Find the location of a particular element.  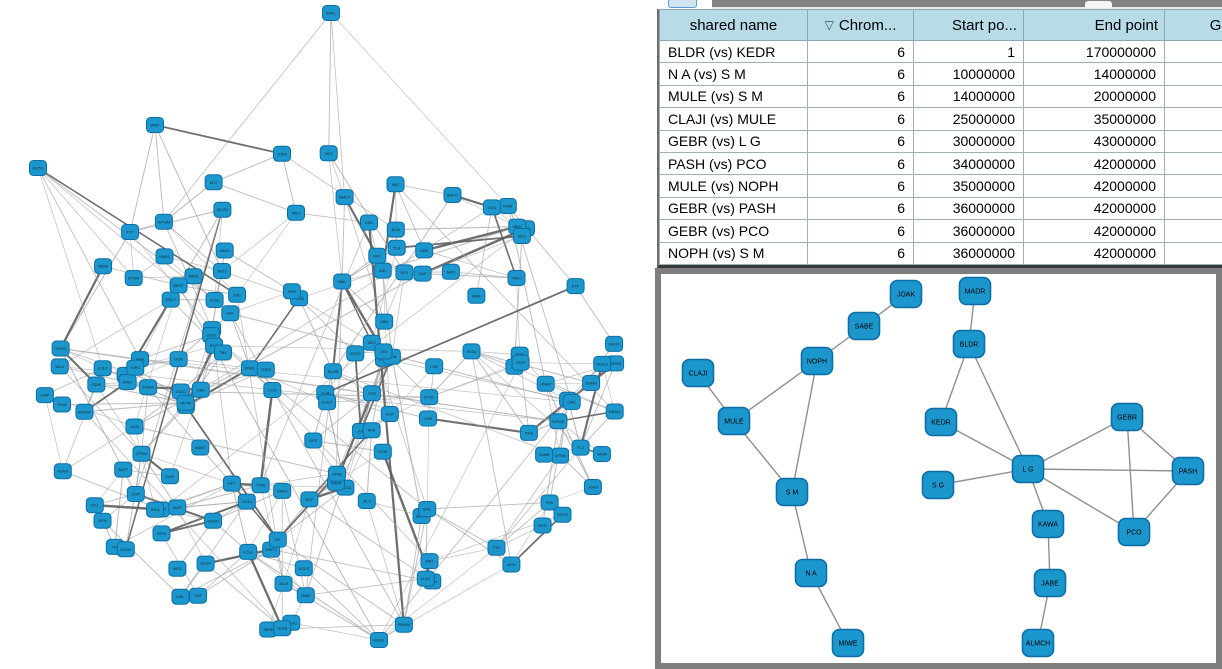

table-cell: 14000000 is located at coordinates (1094, 74).